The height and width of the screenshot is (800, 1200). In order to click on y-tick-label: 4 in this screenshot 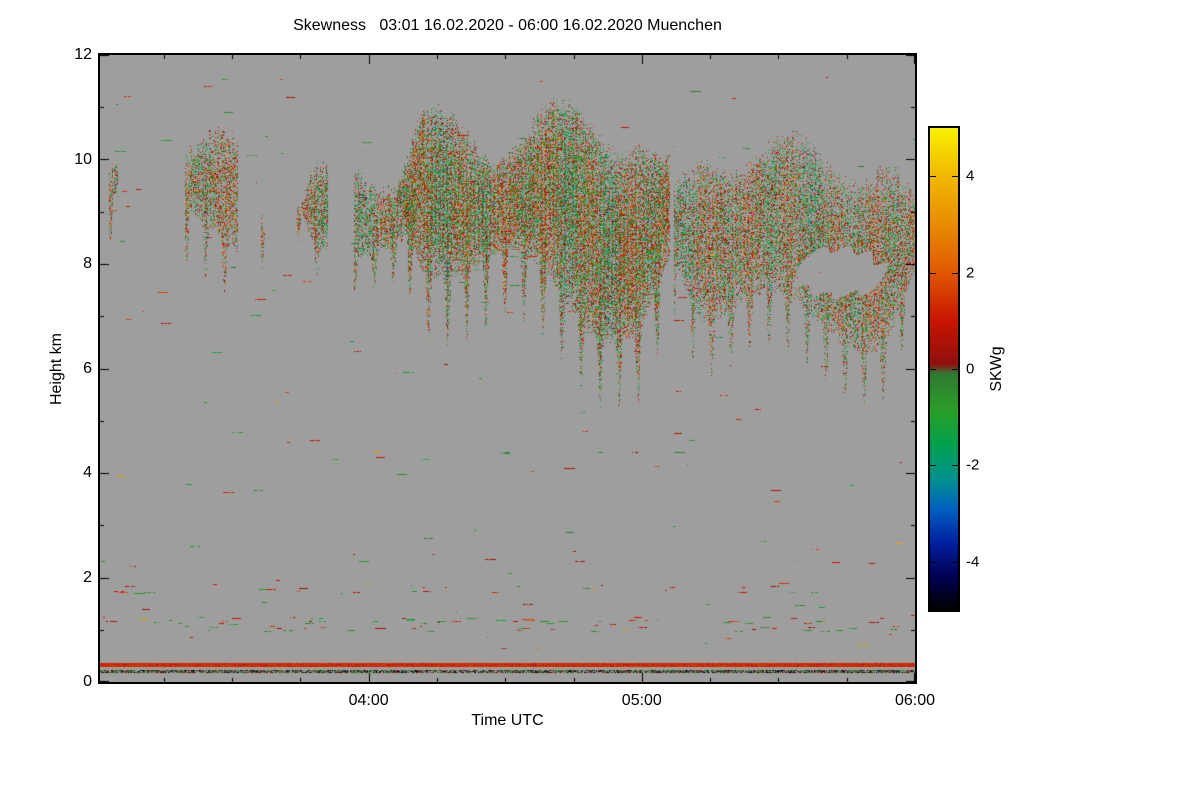, I will do `click(87, 472)`.